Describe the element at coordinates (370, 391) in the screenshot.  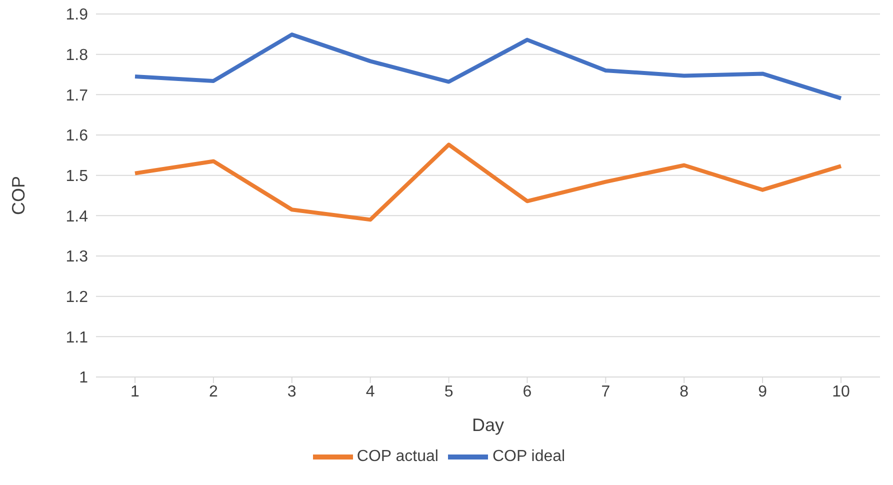
I see `x-tick-label: 4` at that location.